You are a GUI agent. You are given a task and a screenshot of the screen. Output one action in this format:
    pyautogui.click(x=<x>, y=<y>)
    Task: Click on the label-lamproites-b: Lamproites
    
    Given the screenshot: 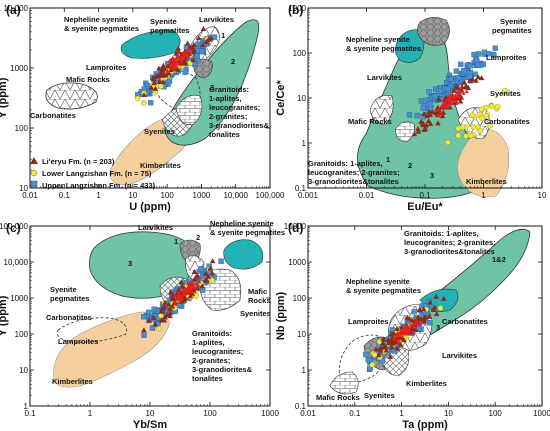 What is the action you would take?
    pyautogui.click(x=506, y=57)
    